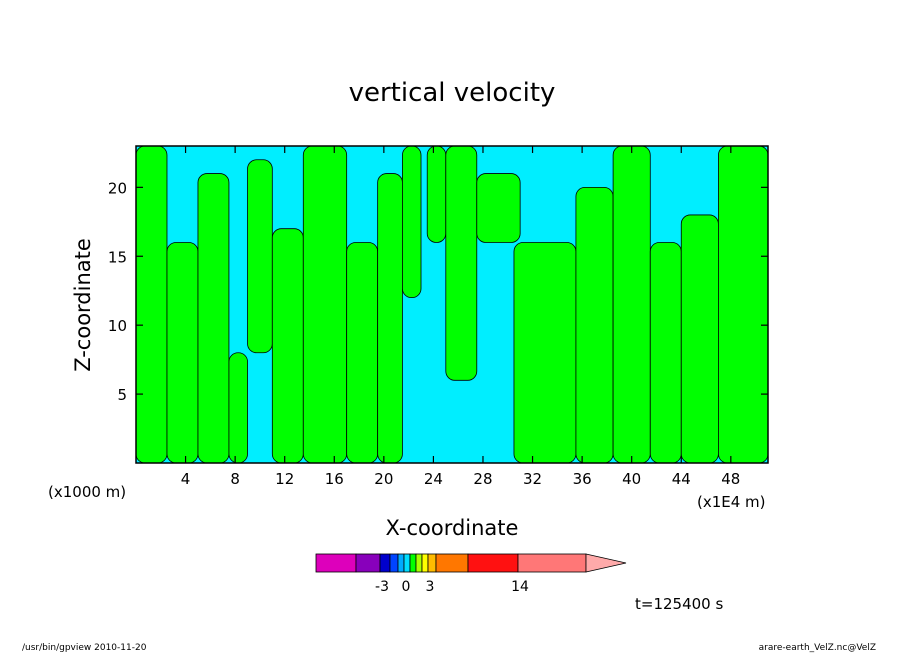 This screenshot has height=654, width=904. I want to click on x-tick-label-6: 28, so click(482, 479).